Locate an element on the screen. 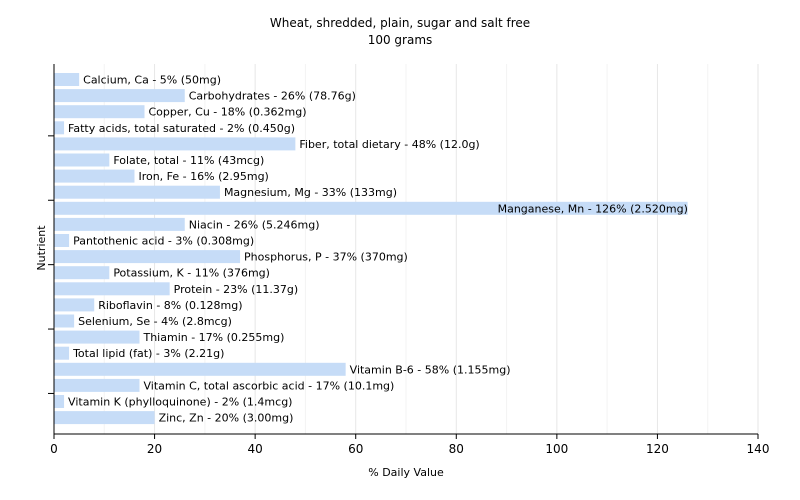 This screenshot has height=500, width=800. x-tick-label: 60 is located at coordinates (355, 449).